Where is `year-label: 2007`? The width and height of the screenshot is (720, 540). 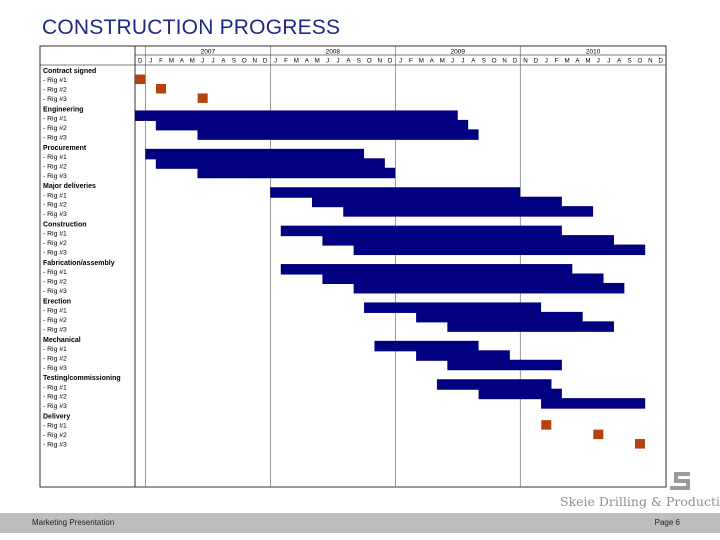
year-label: 2007 is located at coordinates (208, 52).